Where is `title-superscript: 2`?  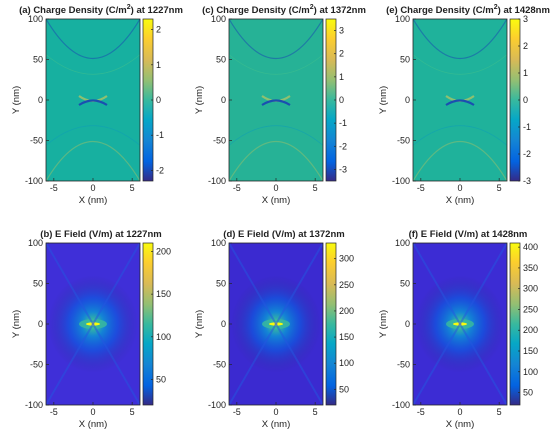
title-superscript: 2 is located at coordinates (312, 7).